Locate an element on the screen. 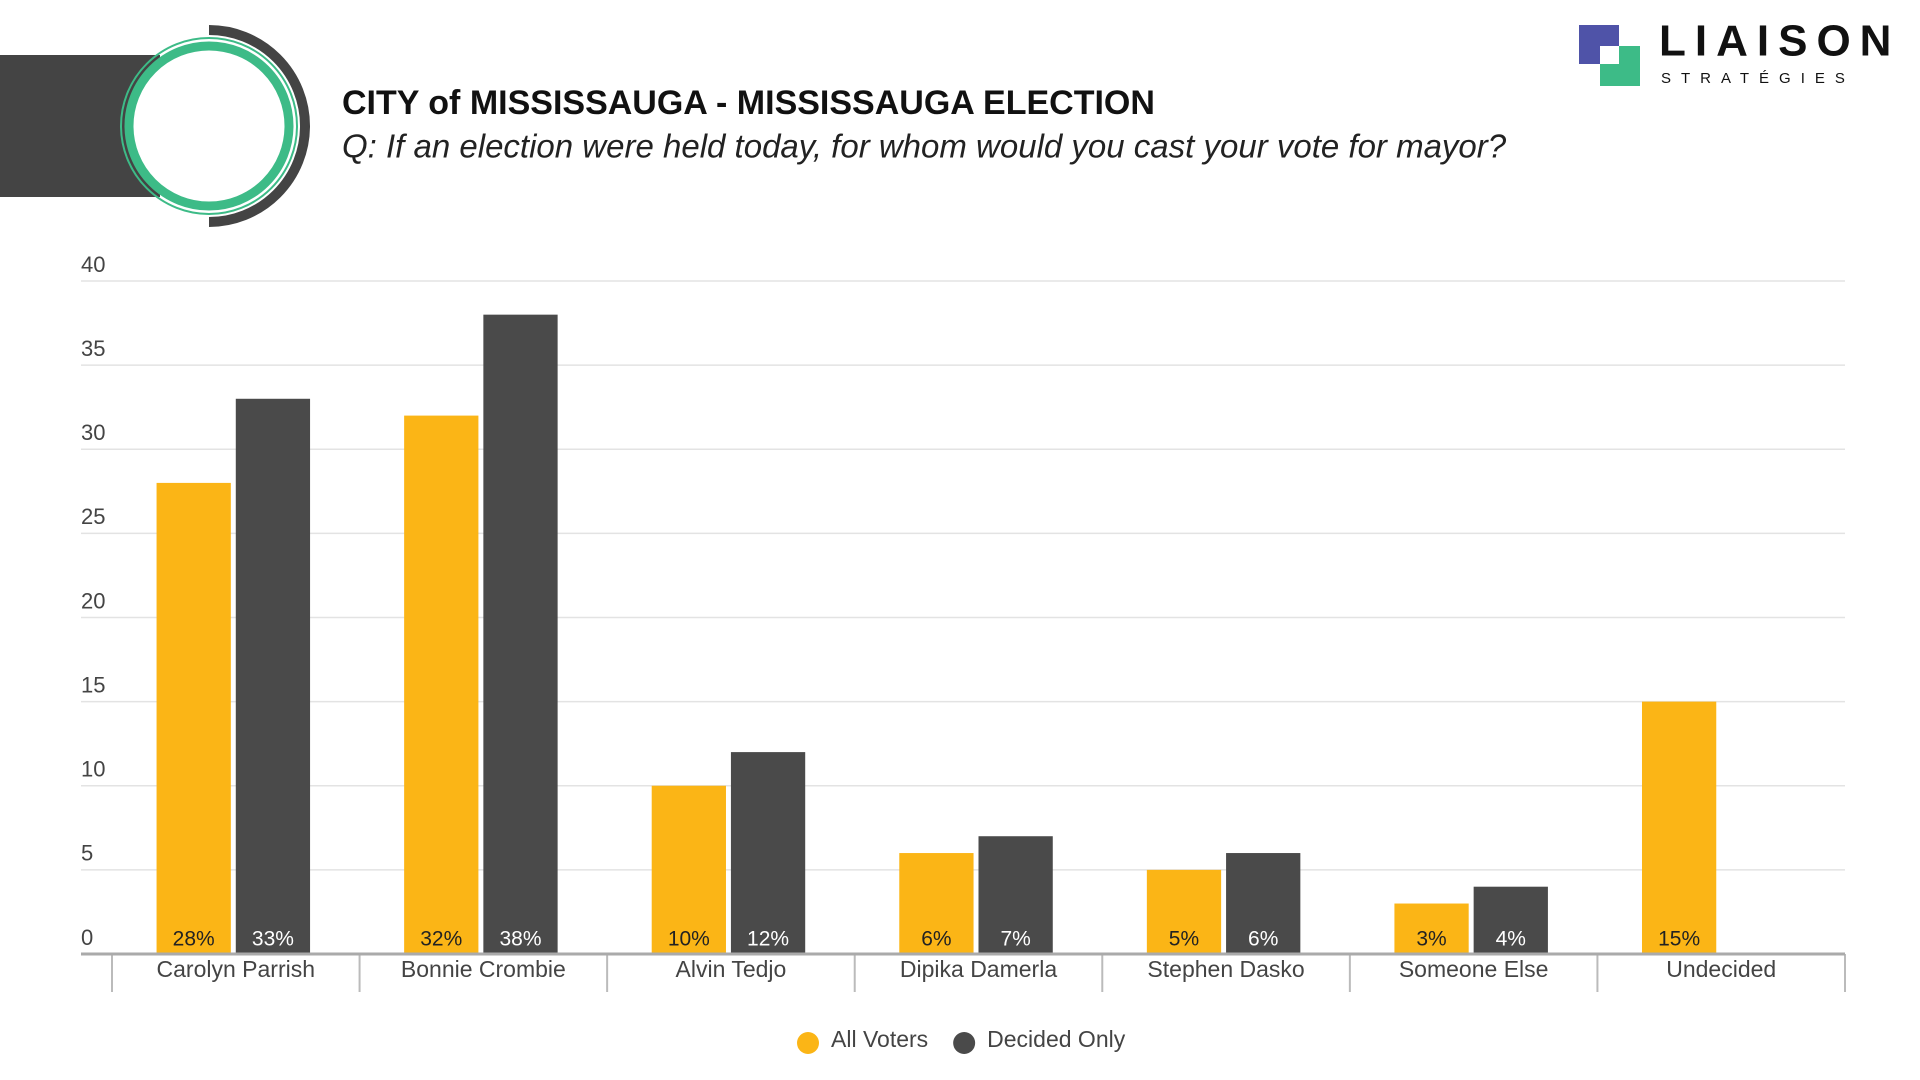 Image resolution: width=1920 pixels, height=1080 pixels. value-label: 28% is located at coordinates (194, 939).